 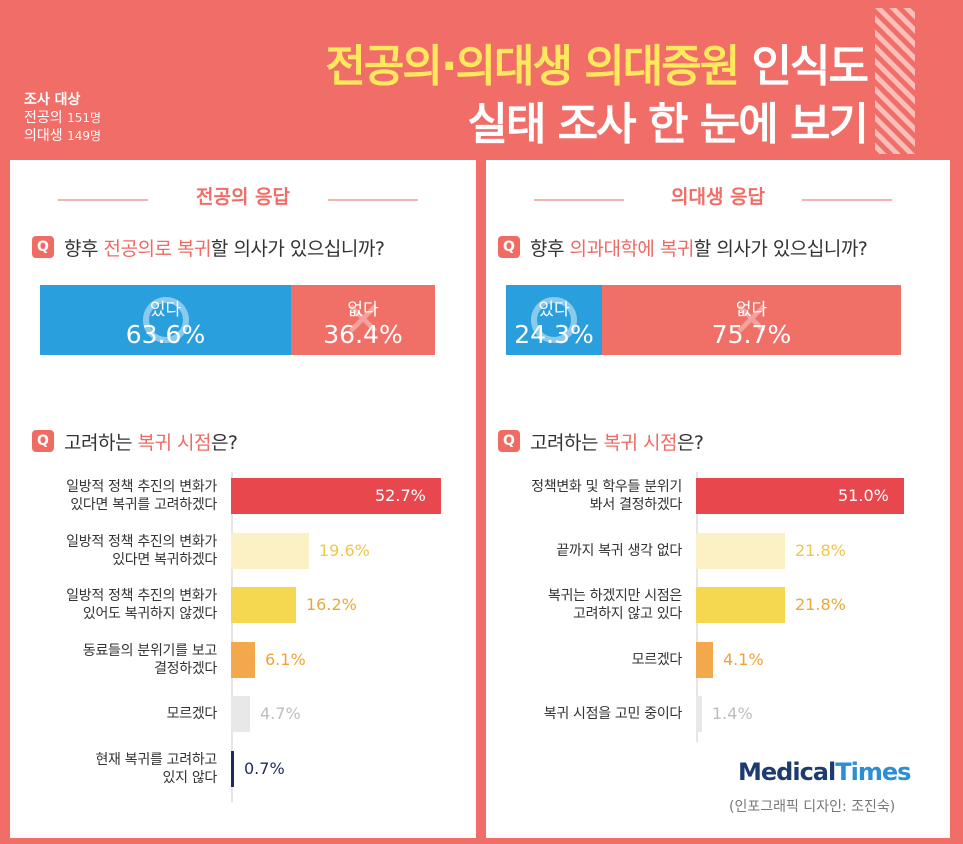 What do you see at coordinates (157, 249) in the screenshot?
I see `q1-highlight: 전공의로 복귀` at bounding box center [157, 249].